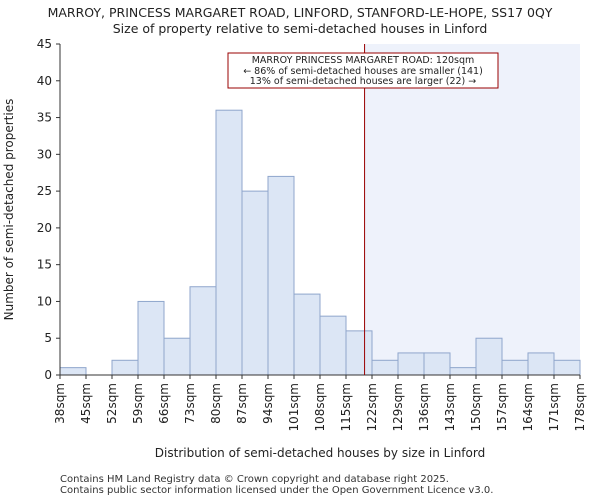 Image resolution: width=600 pixels, height=500 pixels. Describe the element at coordinates (60, 403) in the screenshot. I see `x-tick-label: 38sqm` at that location.